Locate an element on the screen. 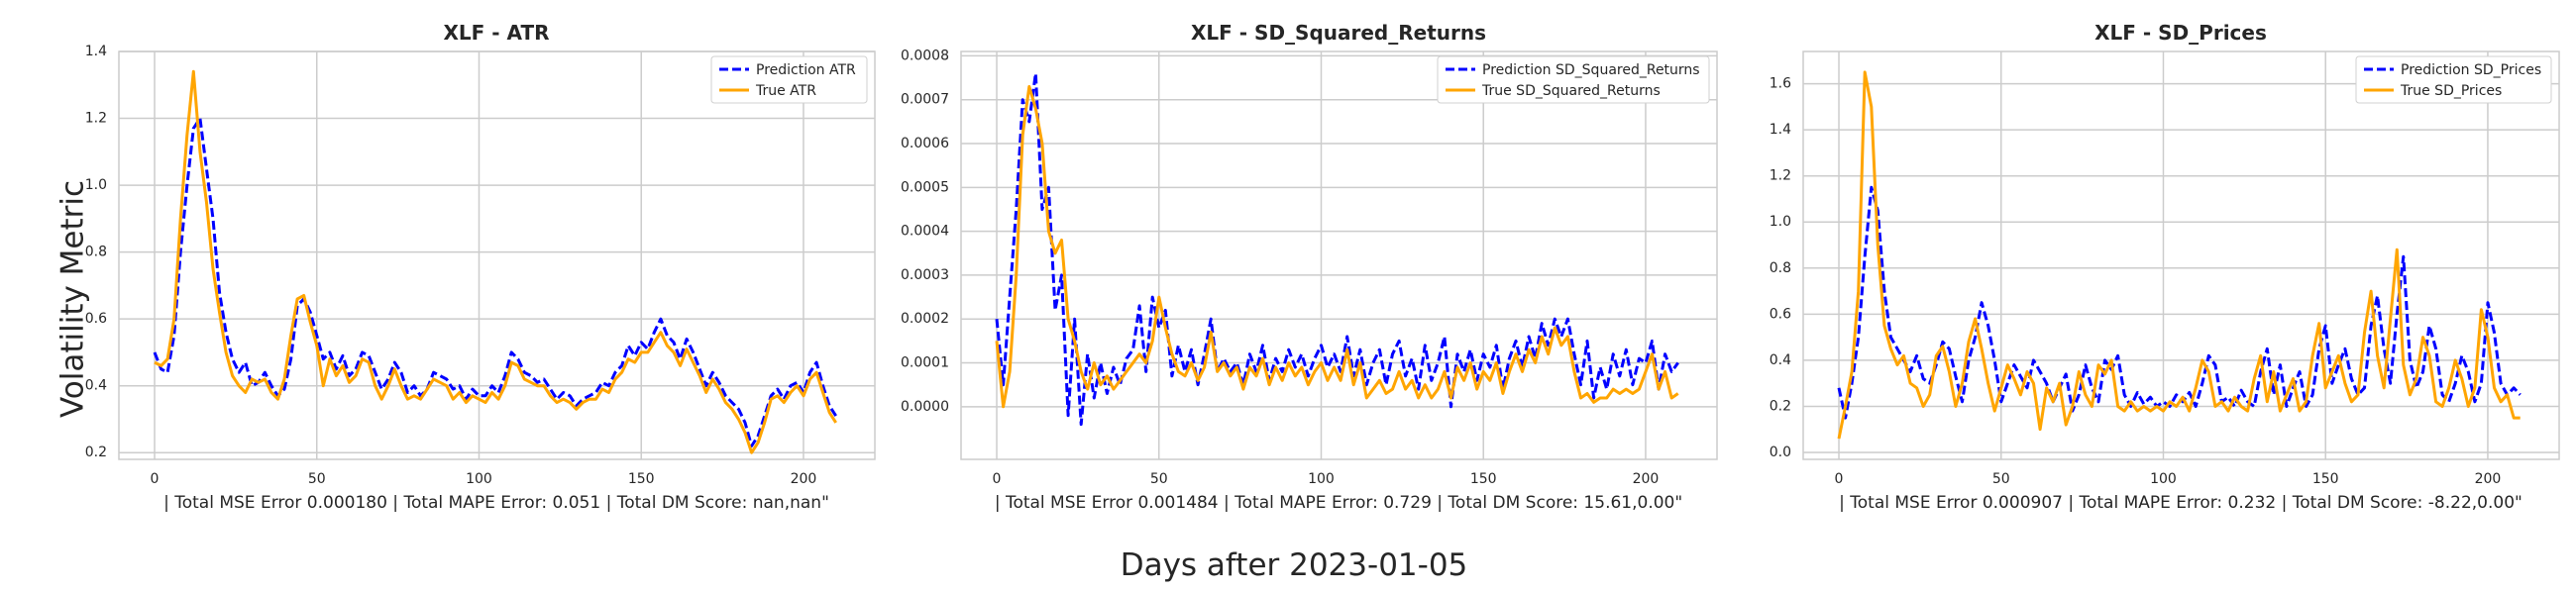 This screenshot has width=2576, height=594. legend-label-true-atr: True ATR is located at coordinates (785, 91).